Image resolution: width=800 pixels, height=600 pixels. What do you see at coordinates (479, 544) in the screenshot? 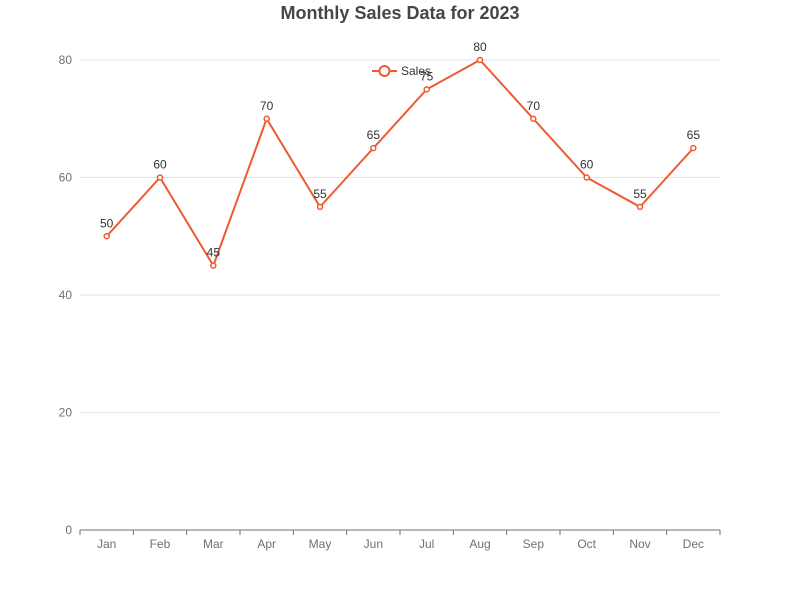
I see `x-tick-label: Aug` at bounding box center [479, 544].